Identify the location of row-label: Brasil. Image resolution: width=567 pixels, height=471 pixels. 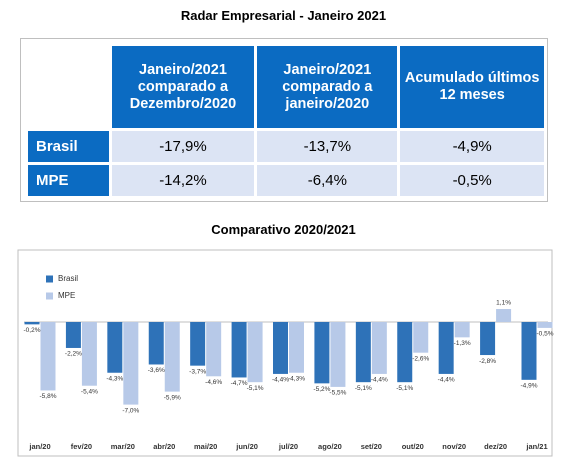
(68, 146).